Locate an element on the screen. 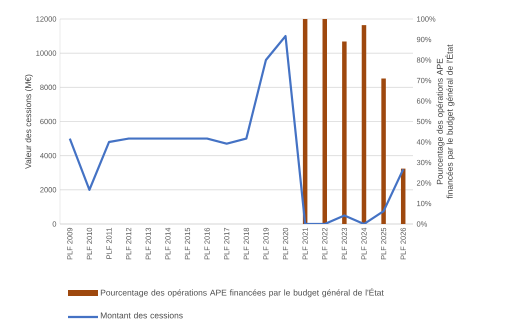  y2-axis-title: Pourcentage des opérations APE financées par le budget général de l'État is located at coordinates (445, 121).